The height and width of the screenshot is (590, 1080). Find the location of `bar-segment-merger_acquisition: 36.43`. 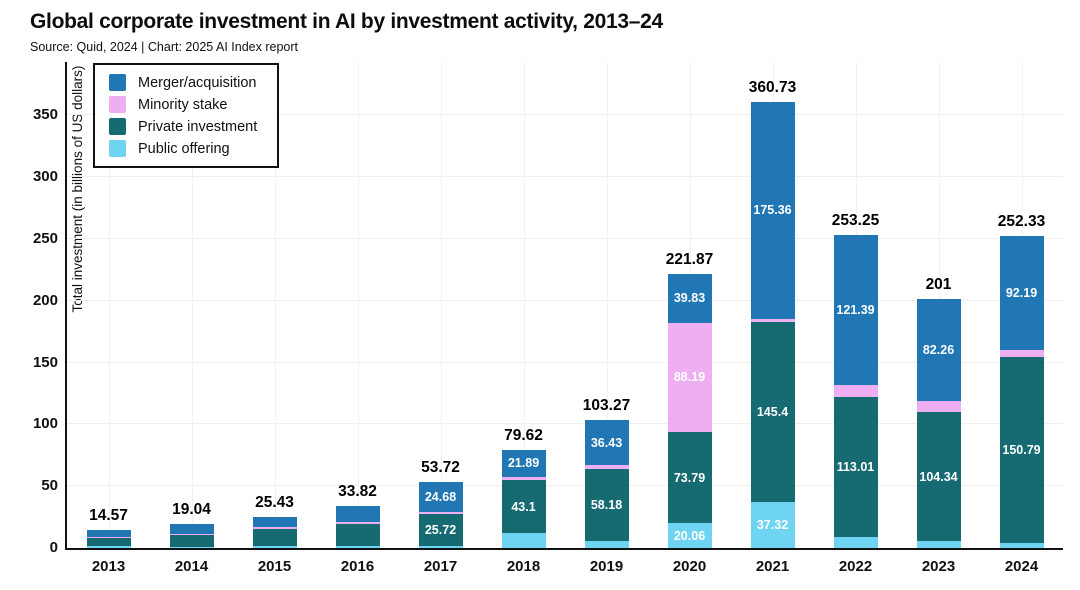

bar-segment-merger_acquisition: 36.43 is located at coordinates (606, 443).